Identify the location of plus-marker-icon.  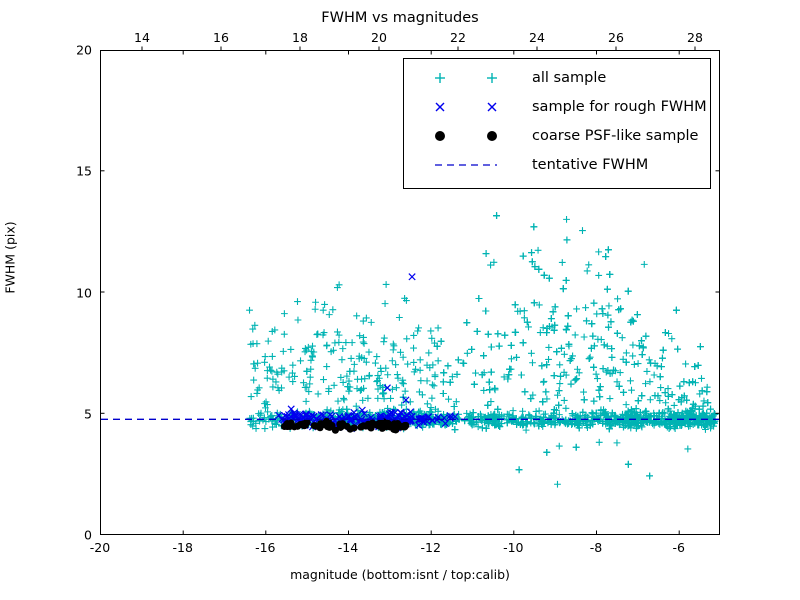
(466, 78).